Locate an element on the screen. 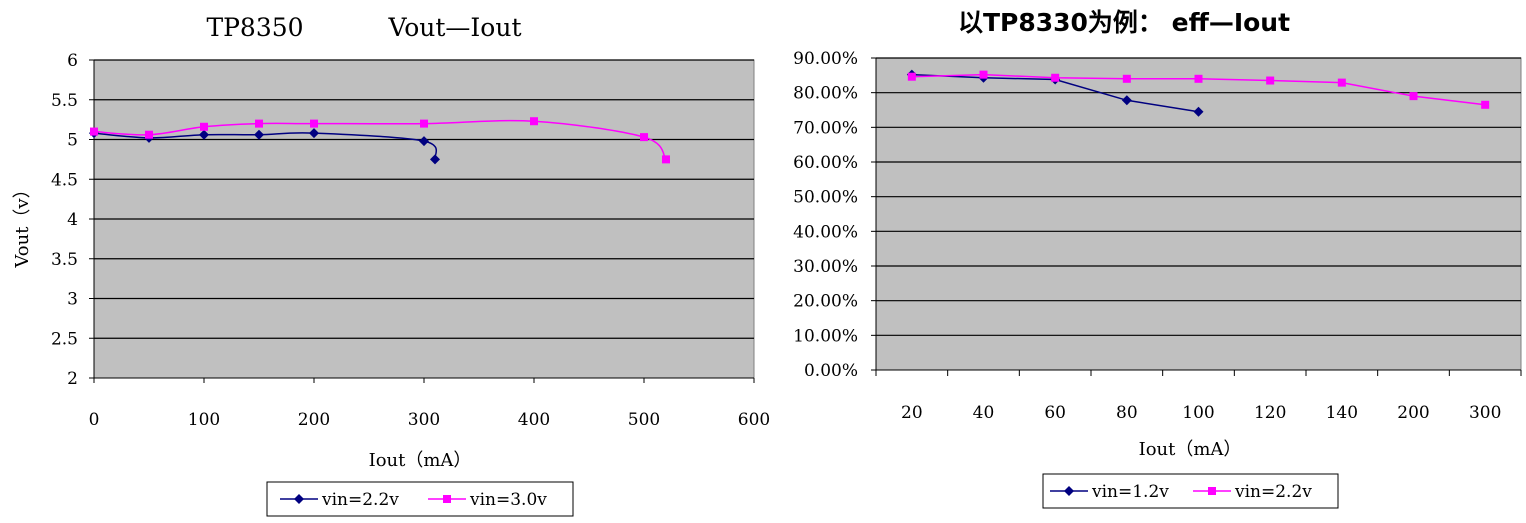  chart-left-x-axis-label: Iout（mA） is located at coordinates (420, 460).